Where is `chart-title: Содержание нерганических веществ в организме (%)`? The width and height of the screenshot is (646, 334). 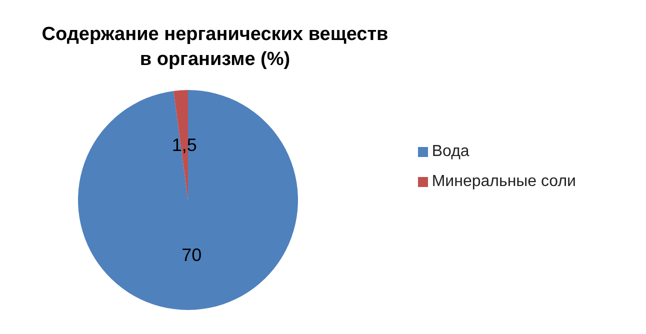
chart-title: Содержание нерганических веществ в организме (%) is located at coordinates (215, 47).